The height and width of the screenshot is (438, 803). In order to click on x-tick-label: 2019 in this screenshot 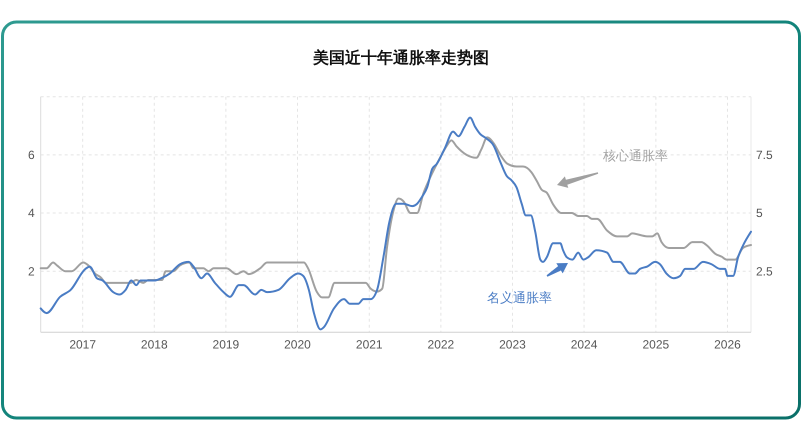, I will do `click(226, 344)`.